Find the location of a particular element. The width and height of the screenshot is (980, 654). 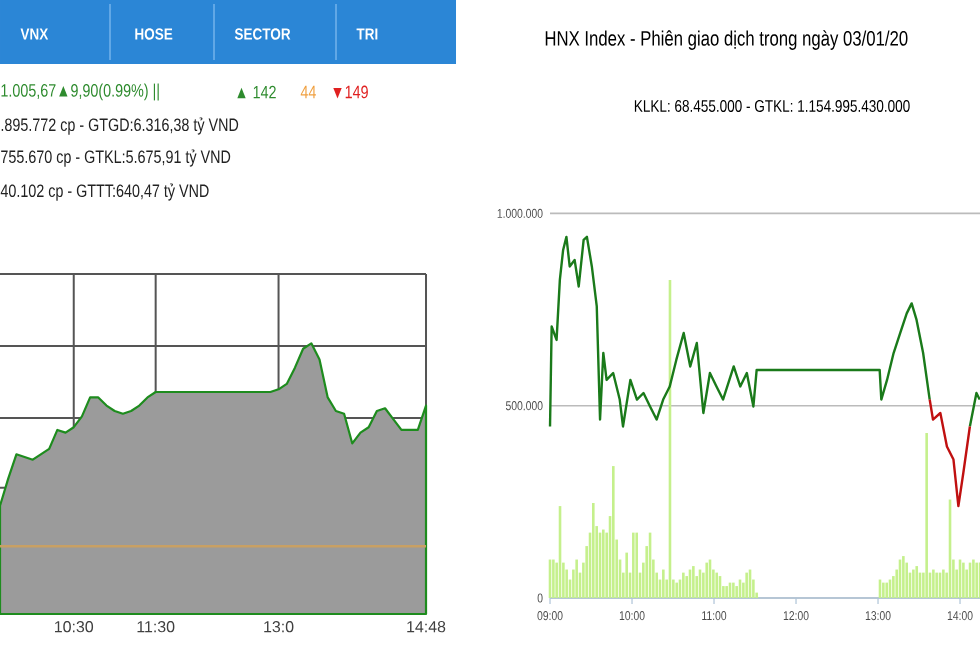

chart-title: HNX Index - Phiên giao dịch trong ngày 03/01/20 is located at coordinates (726, 40).